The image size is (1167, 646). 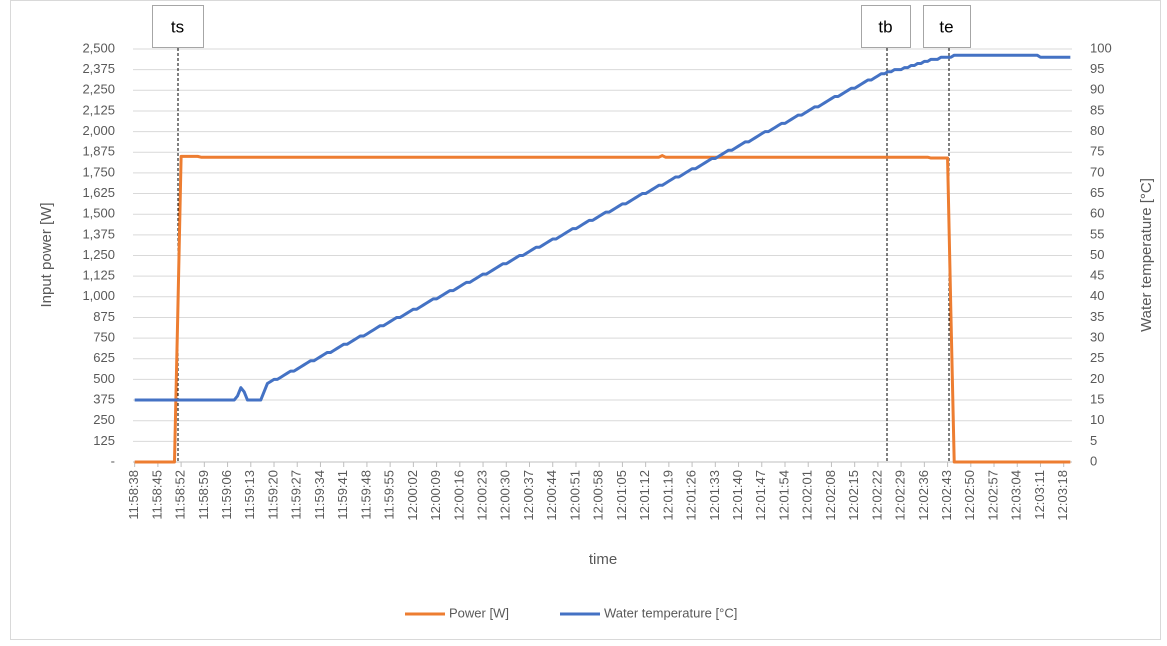 I want to click on y-tick-label: 2,500, so click(x=98, y=47).